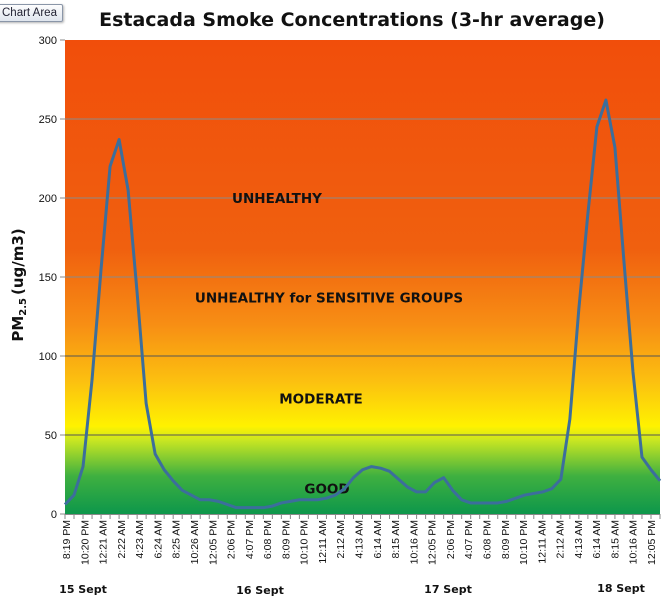  I want to click on y-tick-label: 250, so click(48, 120).